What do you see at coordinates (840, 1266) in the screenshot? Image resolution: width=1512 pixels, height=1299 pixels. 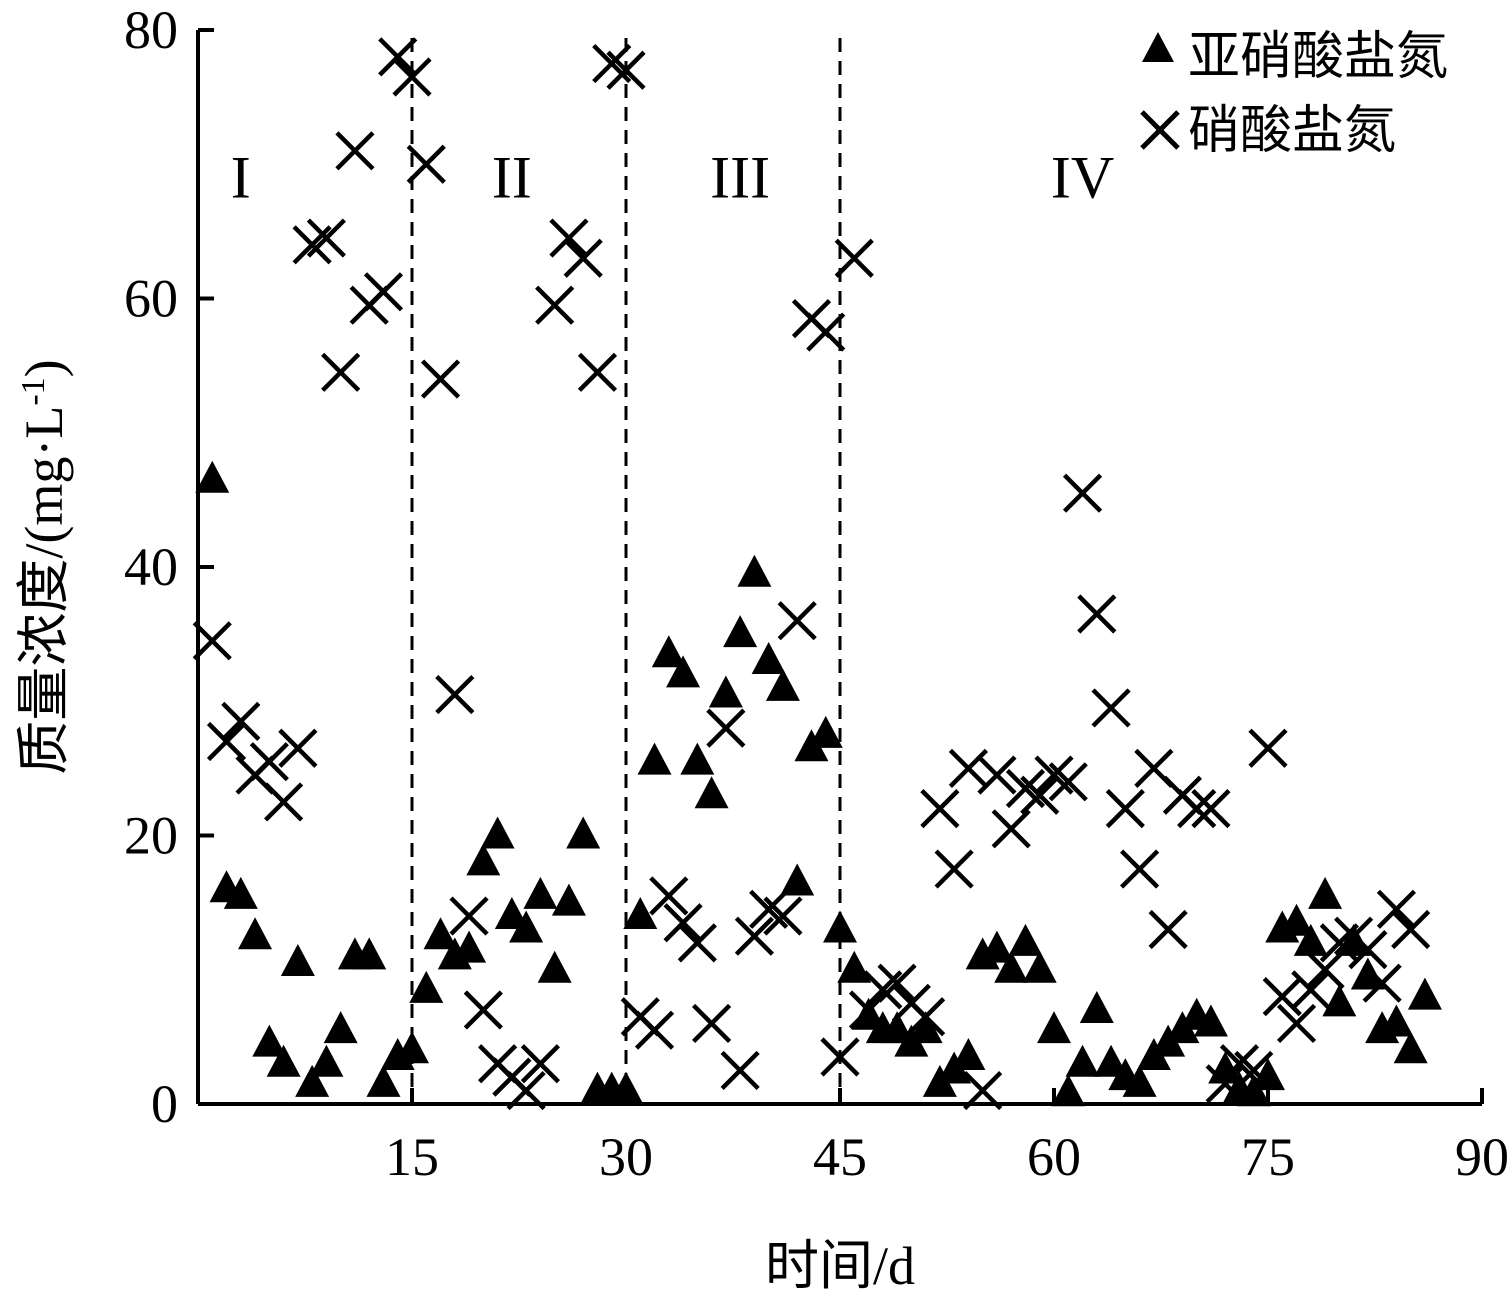 I see `x-axis-label: 时间/d` at bounding box center [840, 1266].